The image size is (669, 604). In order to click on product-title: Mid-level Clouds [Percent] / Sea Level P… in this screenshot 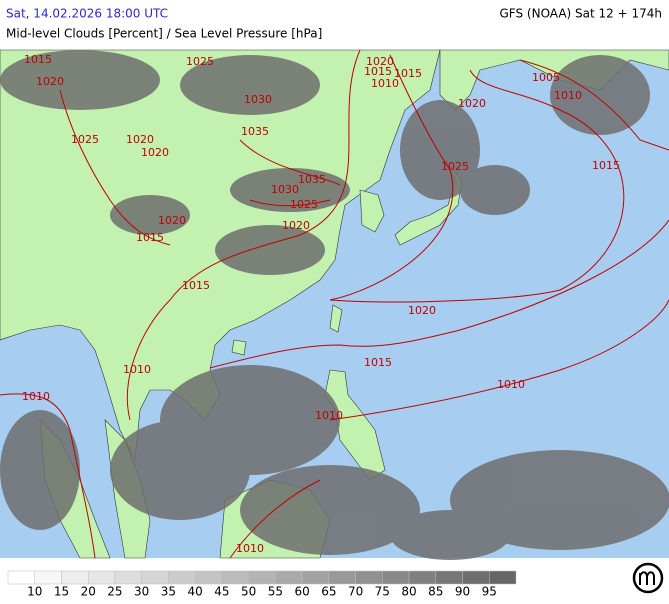, I will do `click(164, 34)`.